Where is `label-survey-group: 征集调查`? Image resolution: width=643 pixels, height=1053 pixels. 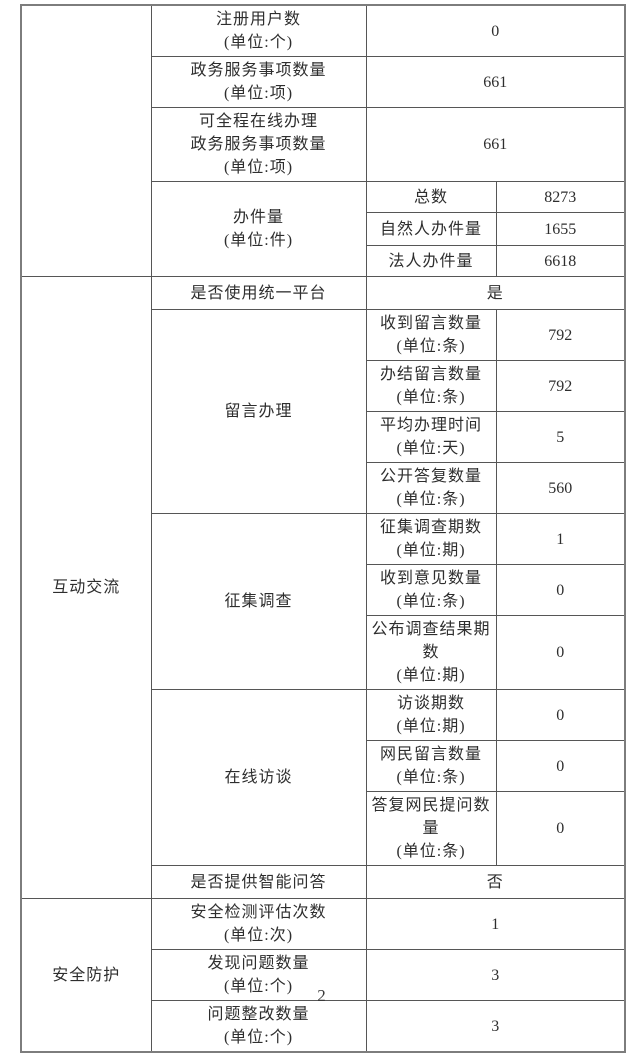 label-survey-group: 征集调查 is located at coordinates (258, 601).